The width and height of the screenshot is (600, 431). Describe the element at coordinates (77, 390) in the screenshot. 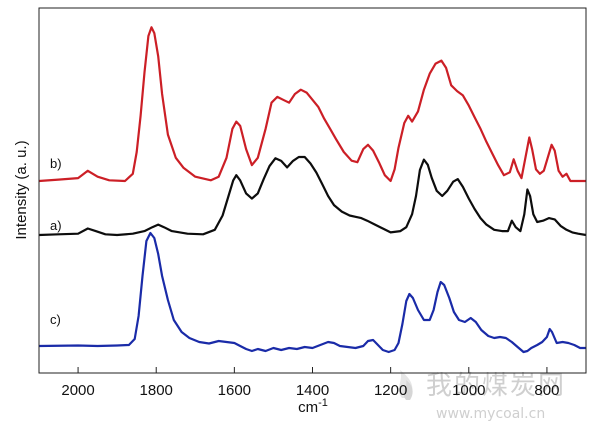

I see `x-tick-label-2000: 2000` at that location.